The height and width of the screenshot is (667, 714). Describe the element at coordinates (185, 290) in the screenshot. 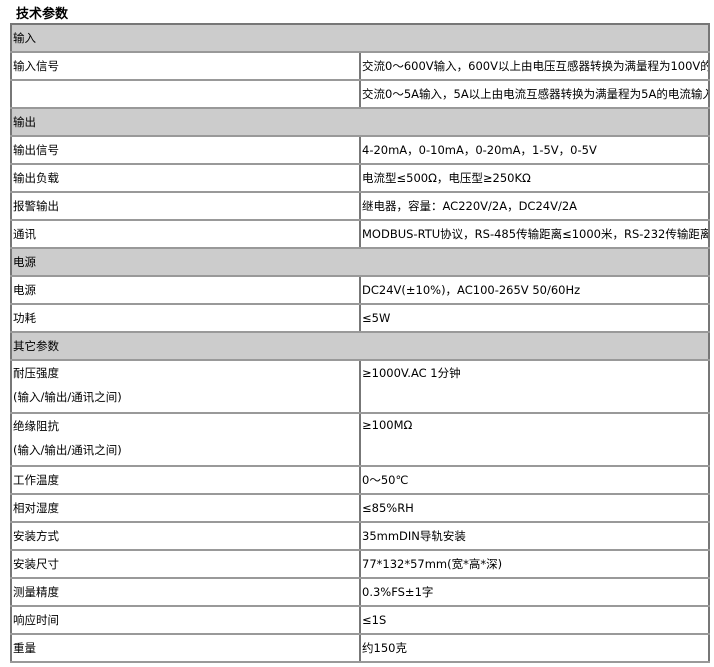

I see `param-name: 电源` at that location.